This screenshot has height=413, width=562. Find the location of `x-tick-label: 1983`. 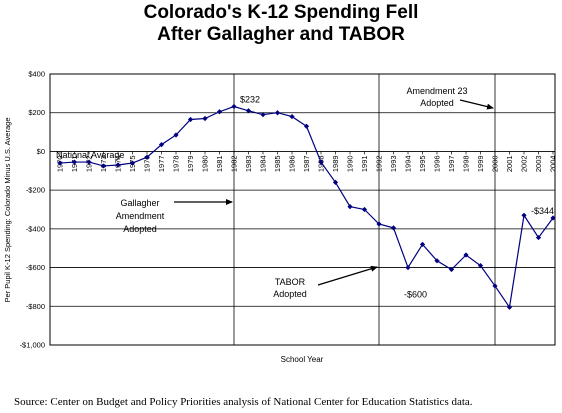

x-tick-label: 1983 is located at coordinates (248, 163).